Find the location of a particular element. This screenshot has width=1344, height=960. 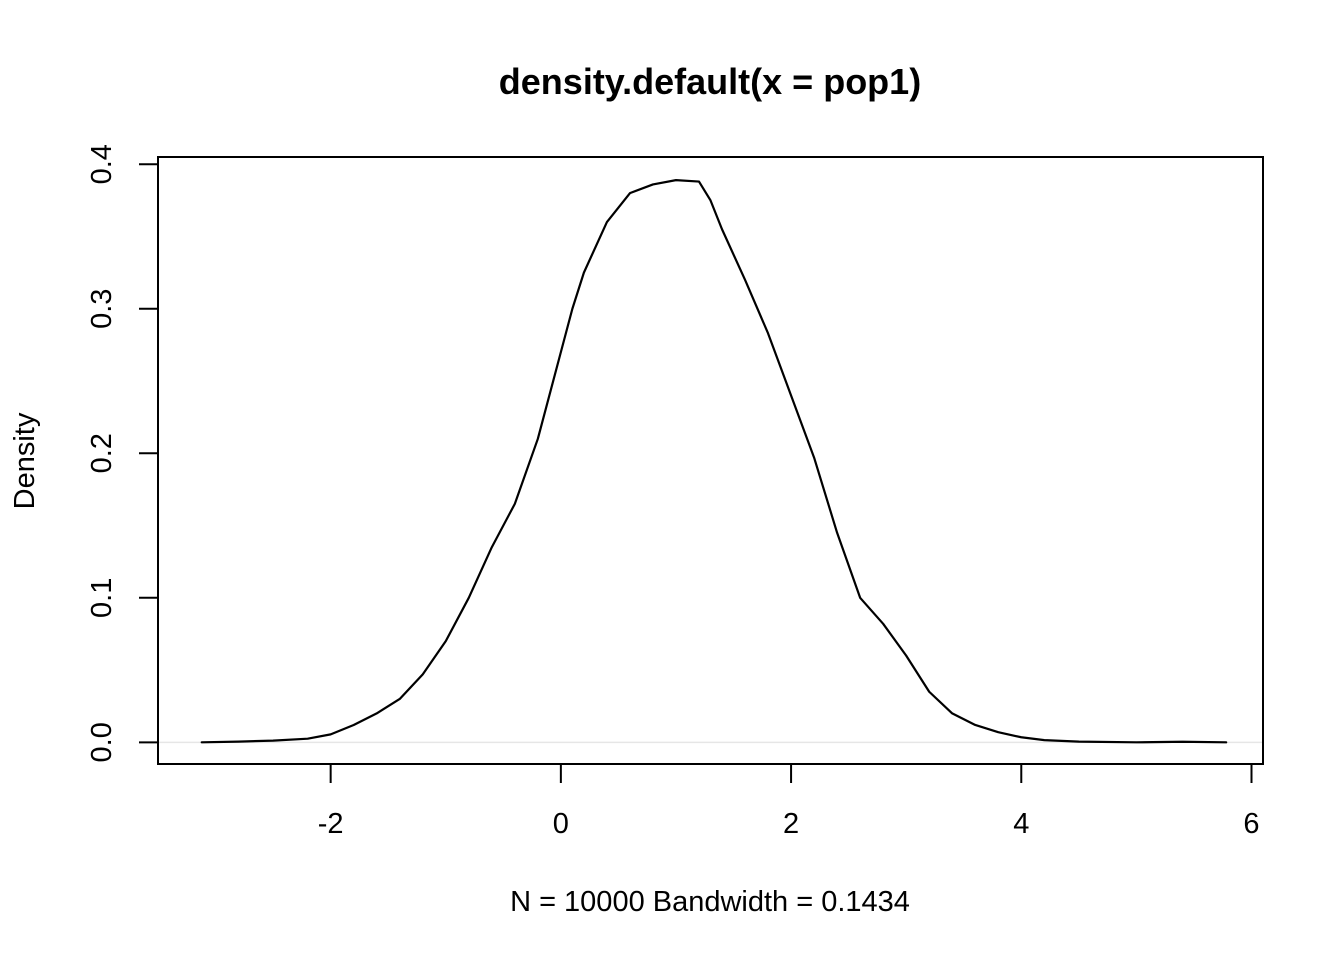

x-tick-label: 0 is located at coordinates (561, 824).